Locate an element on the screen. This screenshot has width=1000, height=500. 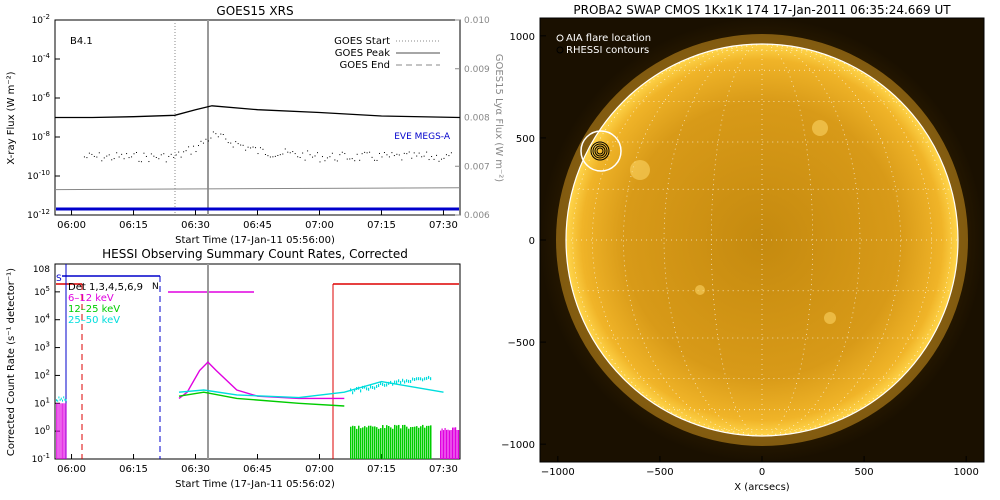
hessi-saa-label: S is located at coordinates (59, 279).